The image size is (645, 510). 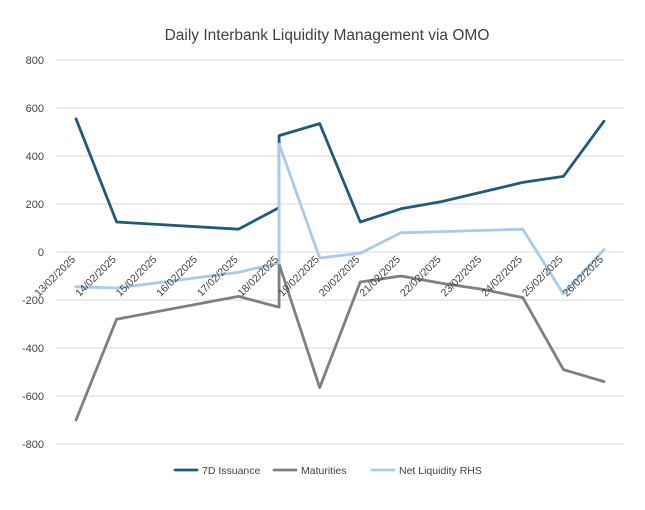 What do you see at coordinates (35, 109) in the screenshot?
I see `y-tick-label: 600` at bounding box center [35, 109].